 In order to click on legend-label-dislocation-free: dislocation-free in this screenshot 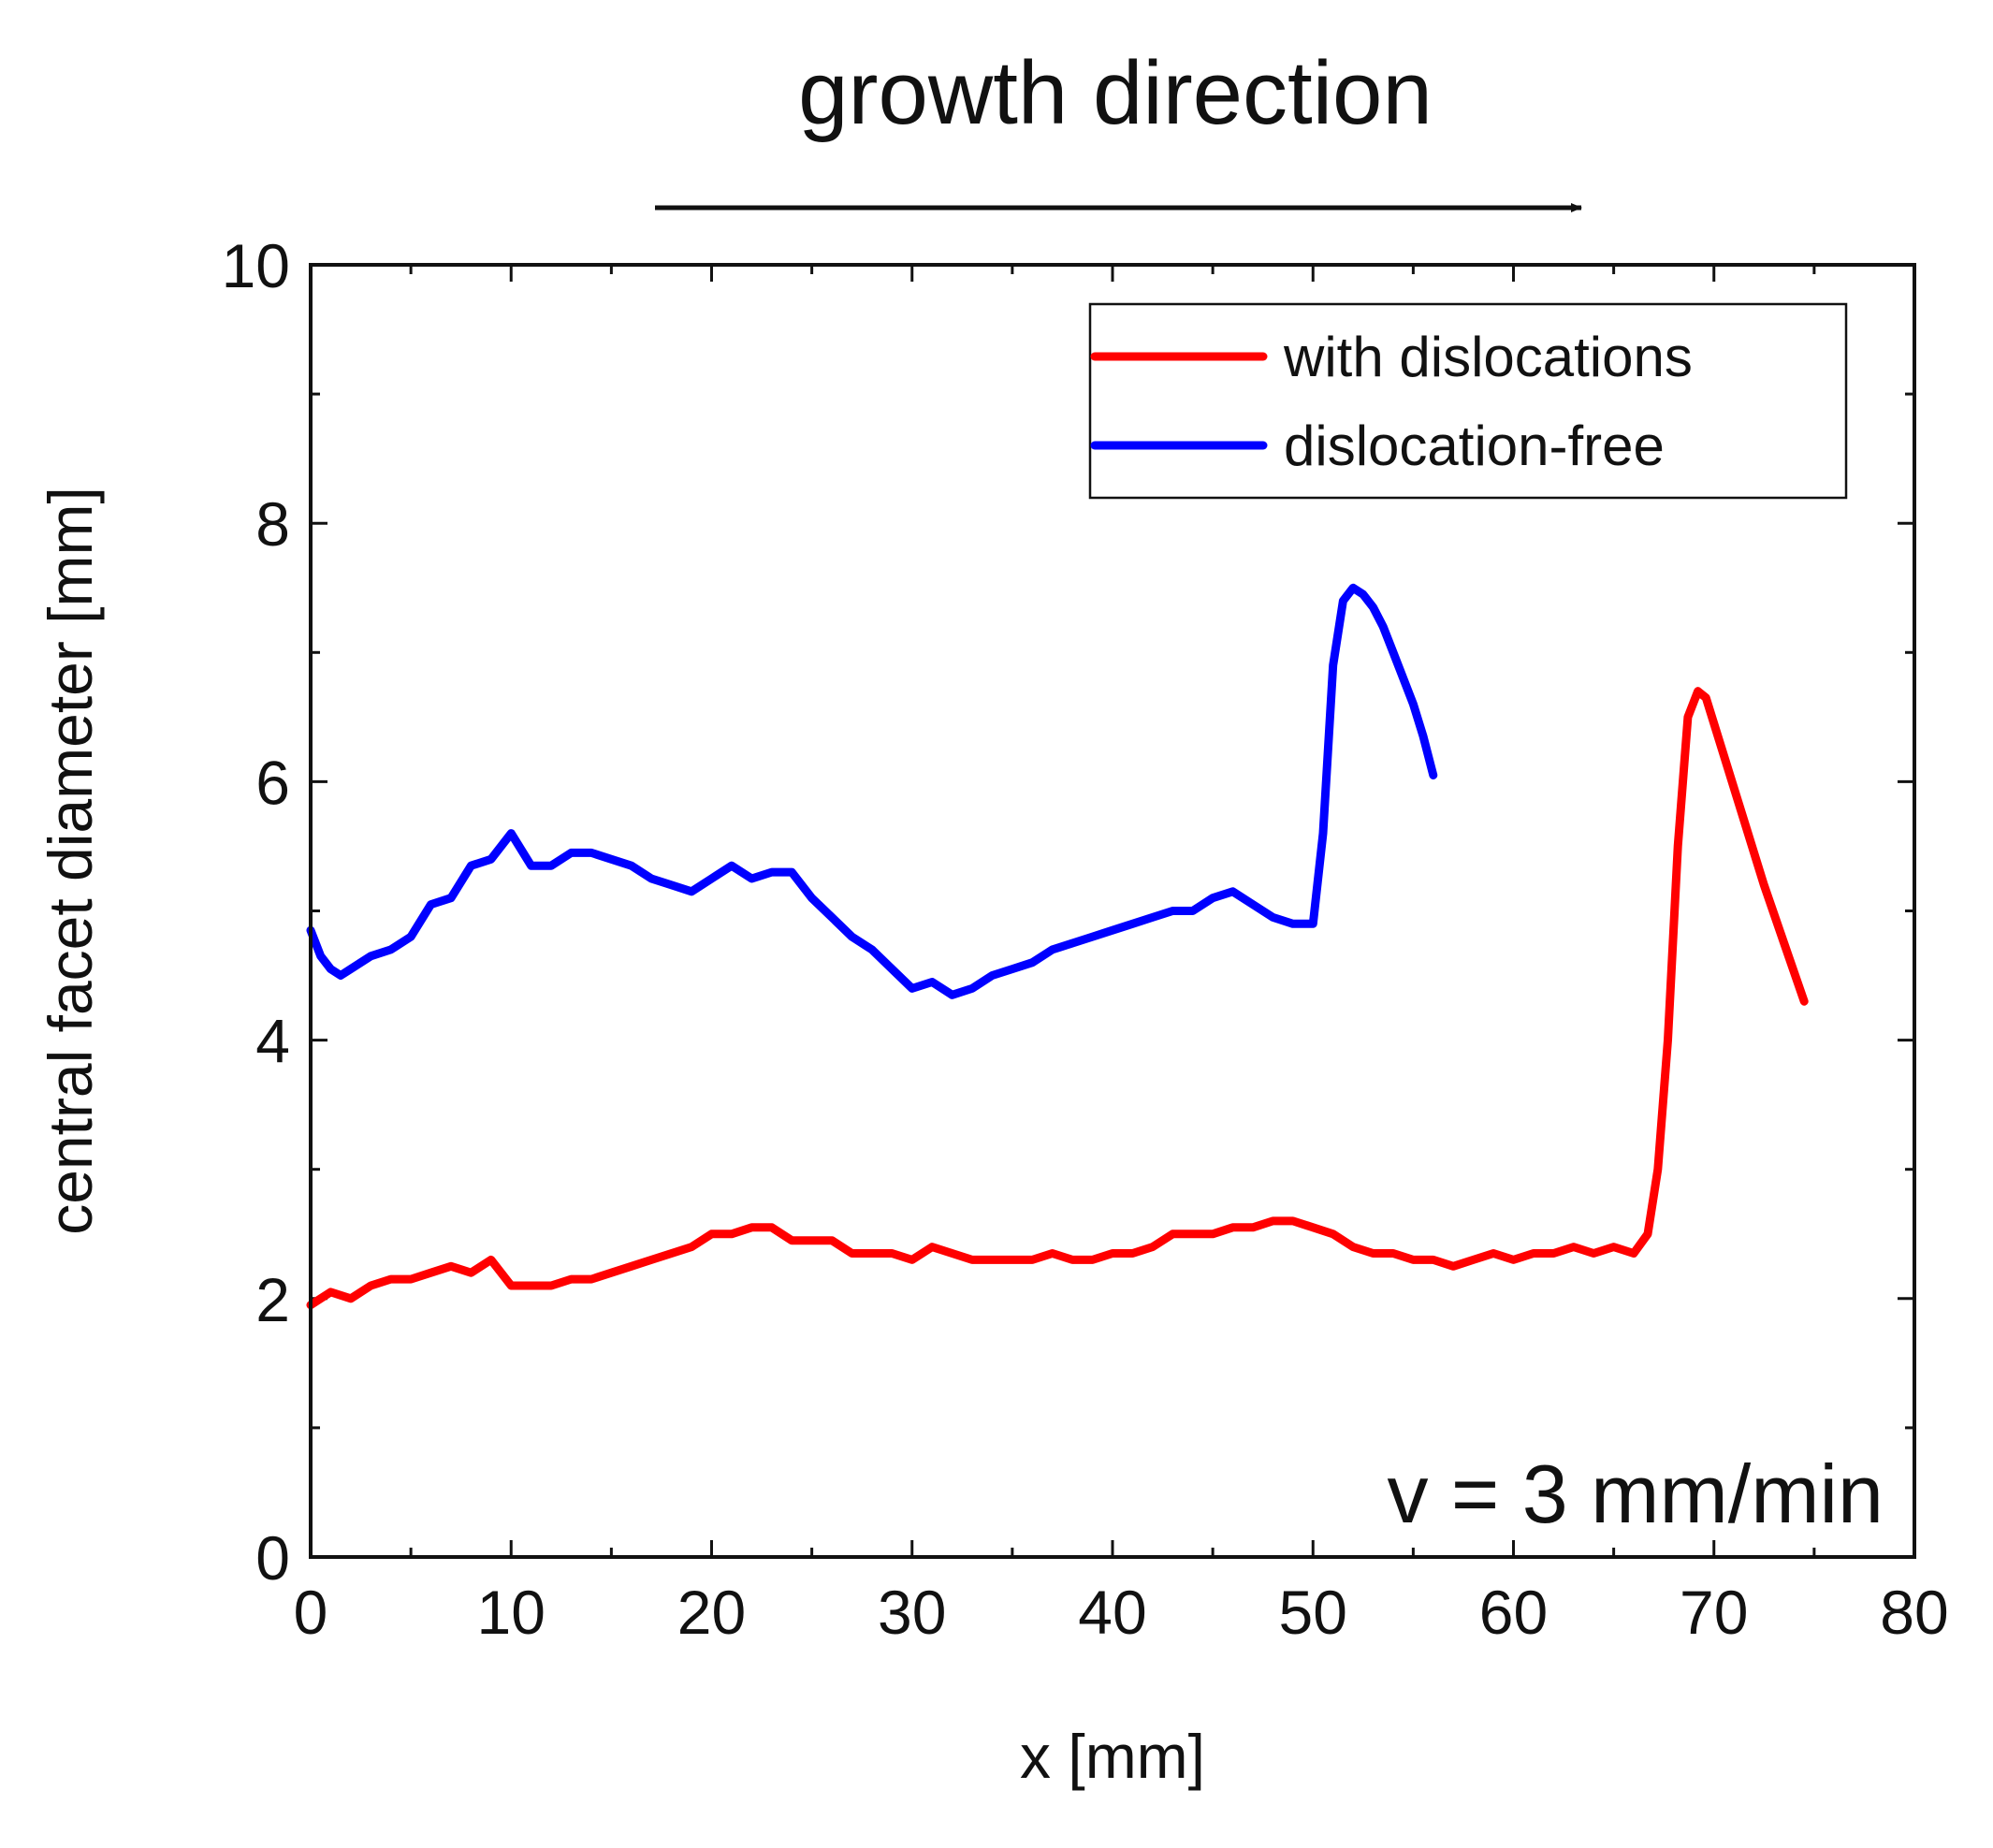, I will do `click(1474, 446)`.